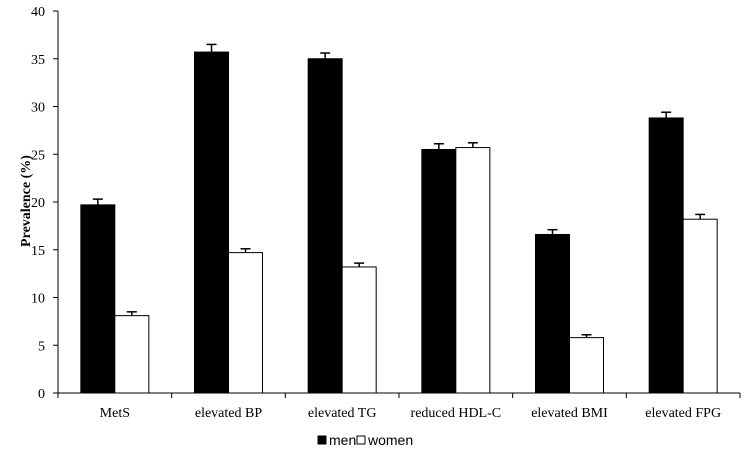 This screenshot has height=453, width=755. I want to click on legend-swatch-men, so click(322, 440).